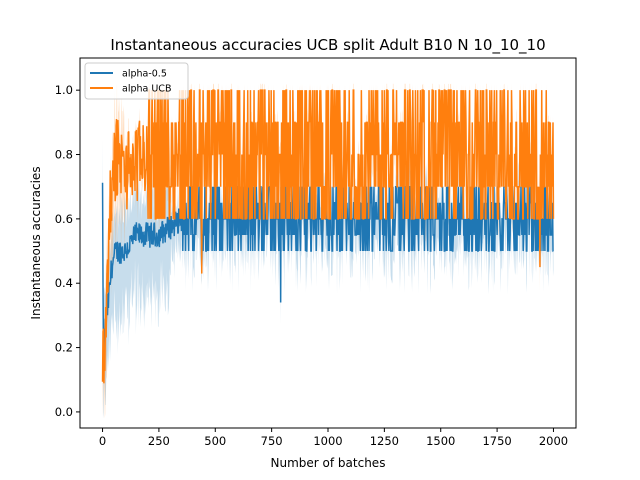  What do you see at coordinates (159, 441) in the screenshot?
I see `x-tick-label: 250` at bounding box center [159, 441].